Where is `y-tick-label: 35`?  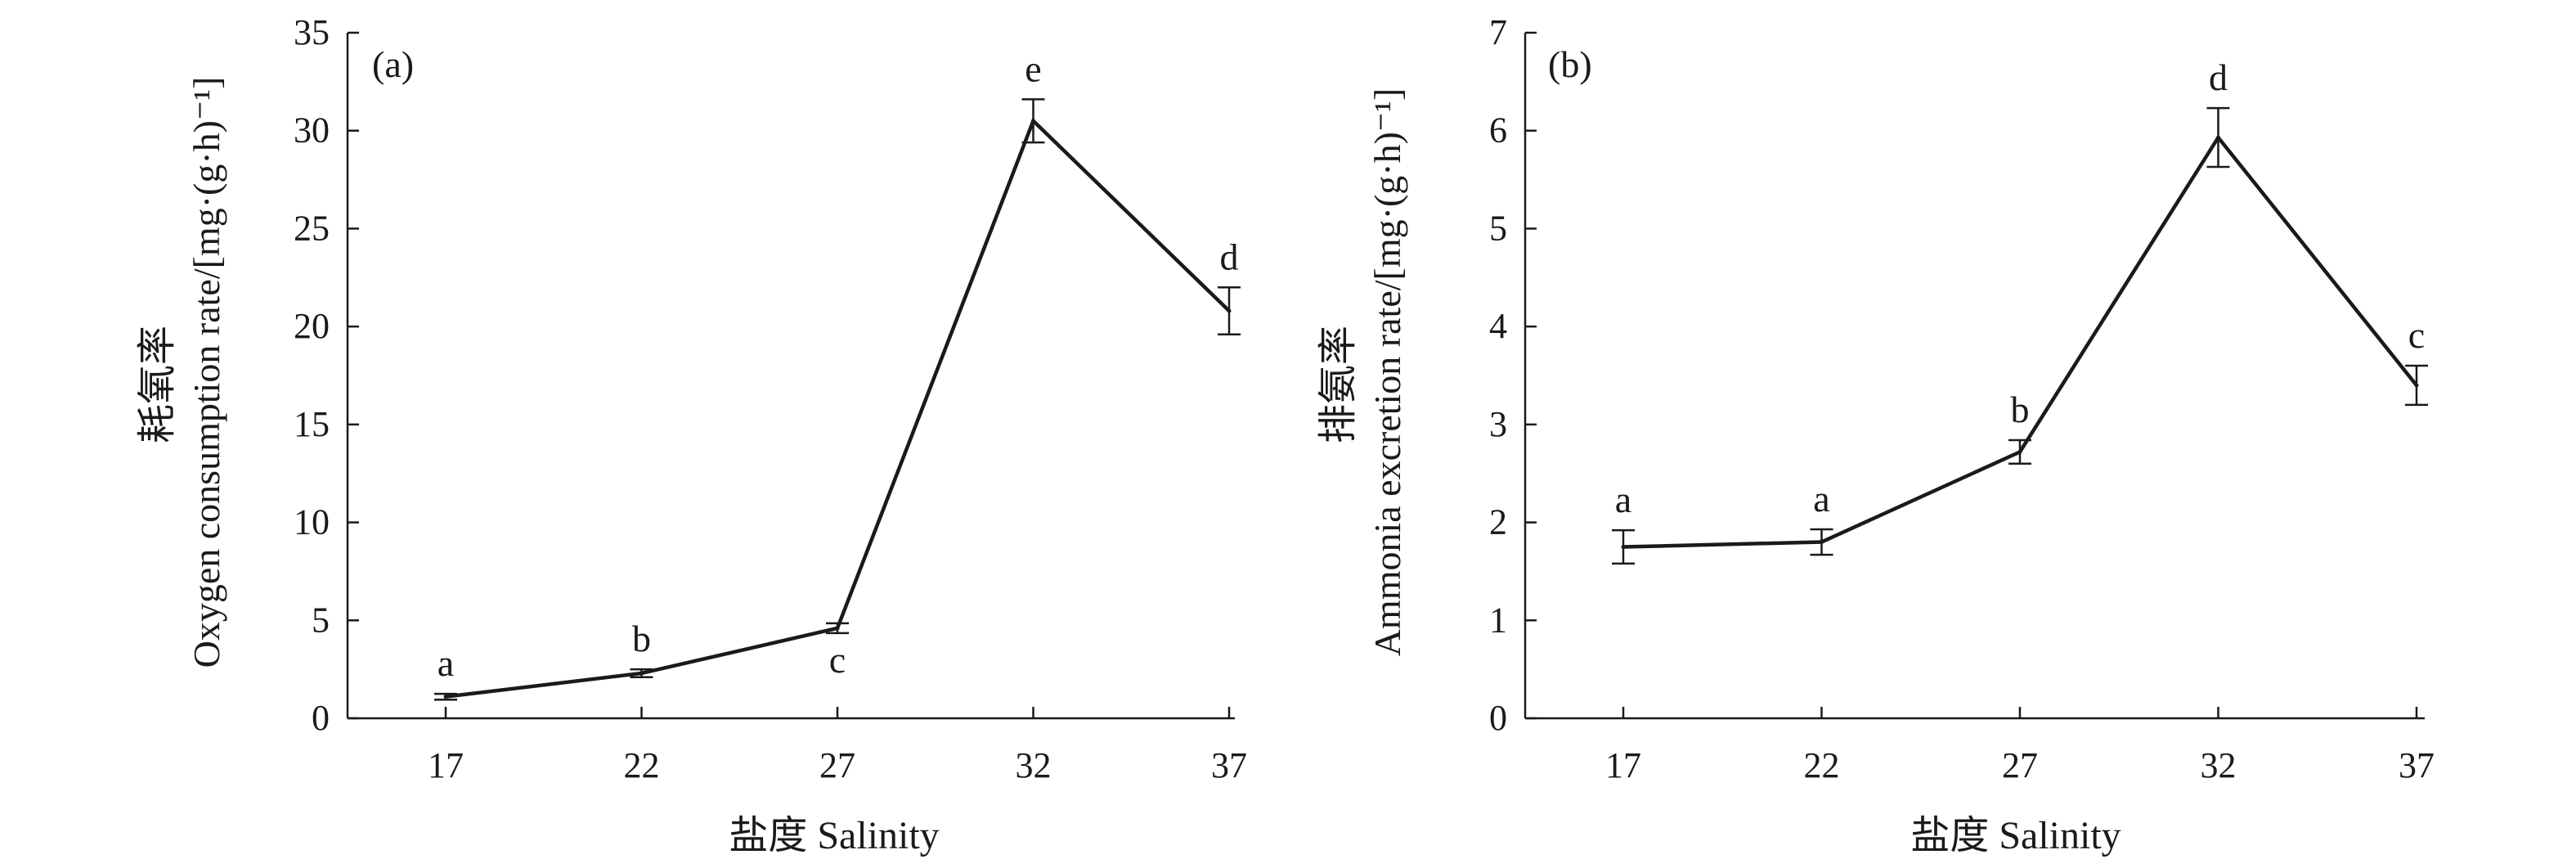 y-tick-label: 35 is located at coordinates (312, 32).